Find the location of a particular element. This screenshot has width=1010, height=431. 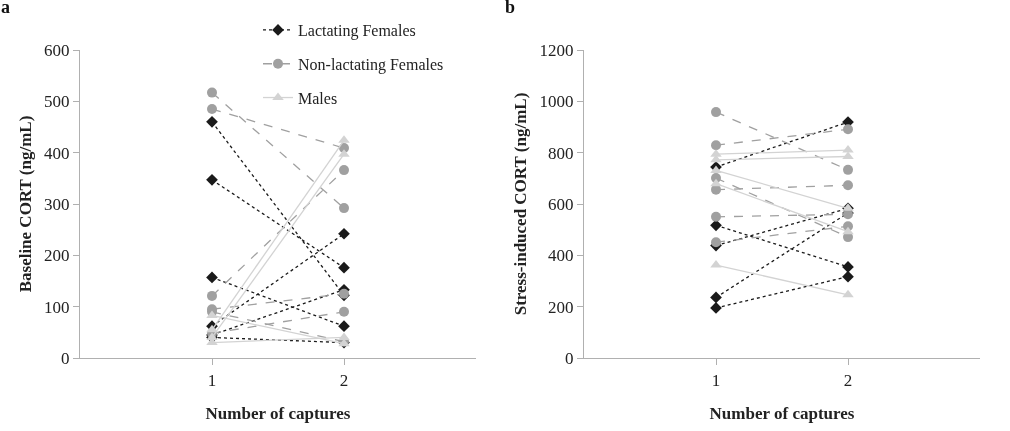

legend-label: Non-lactating Females is located at coordinates (371, 64).